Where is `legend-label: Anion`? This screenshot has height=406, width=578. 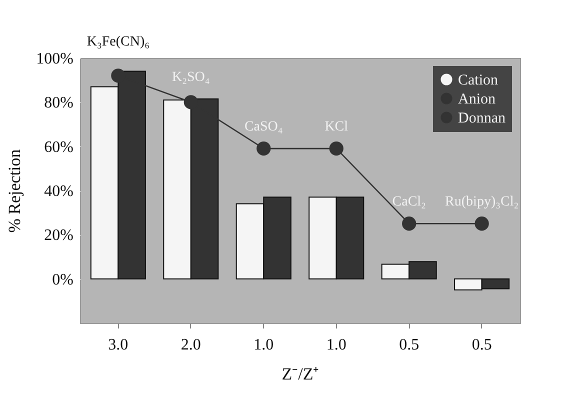
legend-label: Anion is located at coordinates (477, 100).